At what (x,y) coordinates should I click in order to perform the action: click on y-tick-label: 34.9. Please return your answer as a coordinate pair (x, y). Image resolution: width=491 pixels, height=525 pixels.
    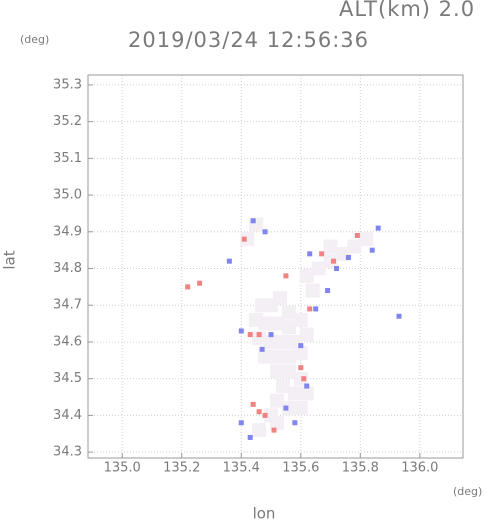
    Looking at the image, I should click on (67, 231).